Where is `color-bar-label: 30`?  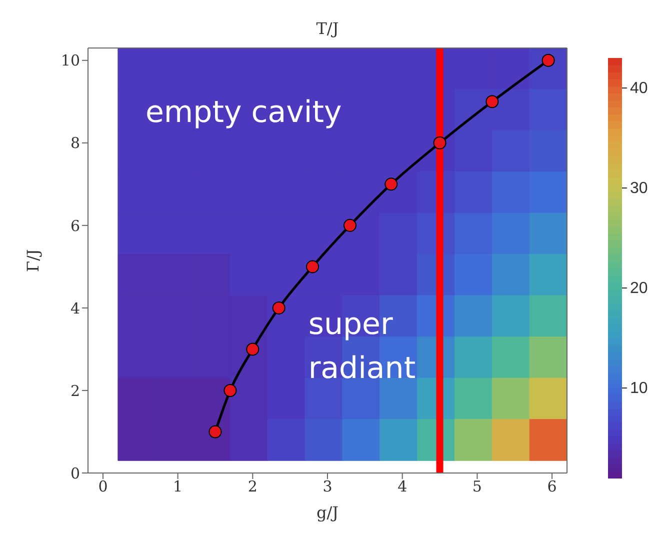
color-bar-label: 30 is located at coordinates (639, 188).